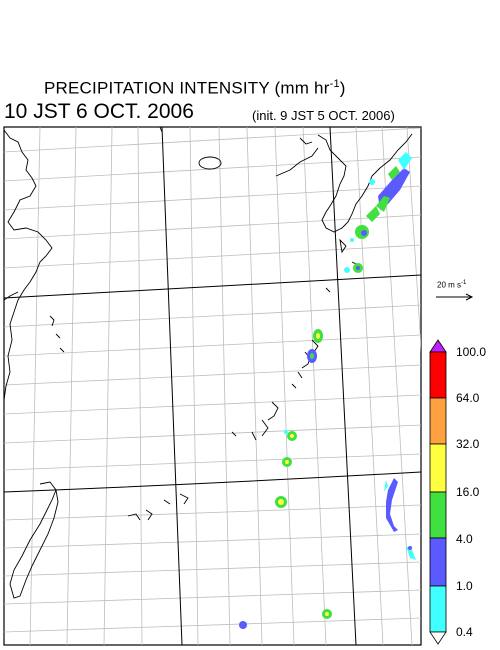  I want to click on colorbar-label: 16.0, so click(468, 492).